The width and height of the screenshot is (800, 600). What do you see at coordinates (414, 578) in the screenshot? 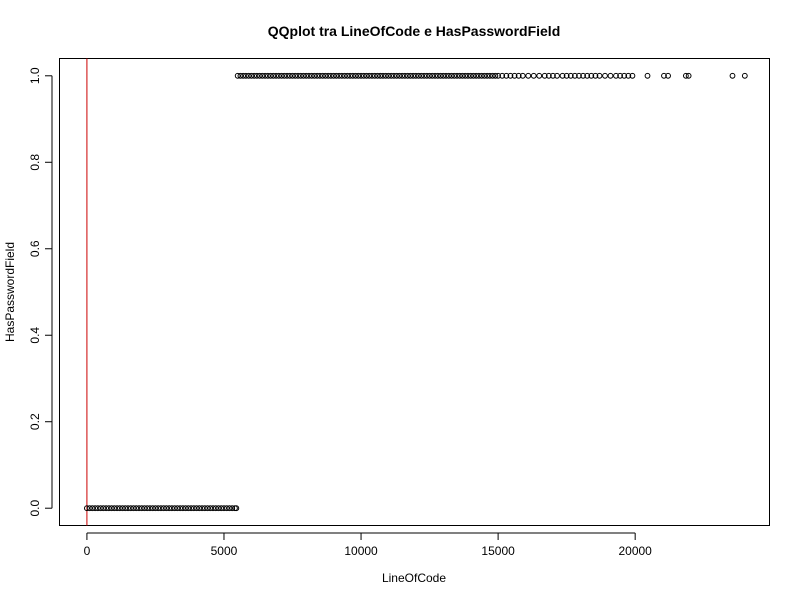
I see `x-axis-label: LineOfCode` at bounding box center [414, 578].